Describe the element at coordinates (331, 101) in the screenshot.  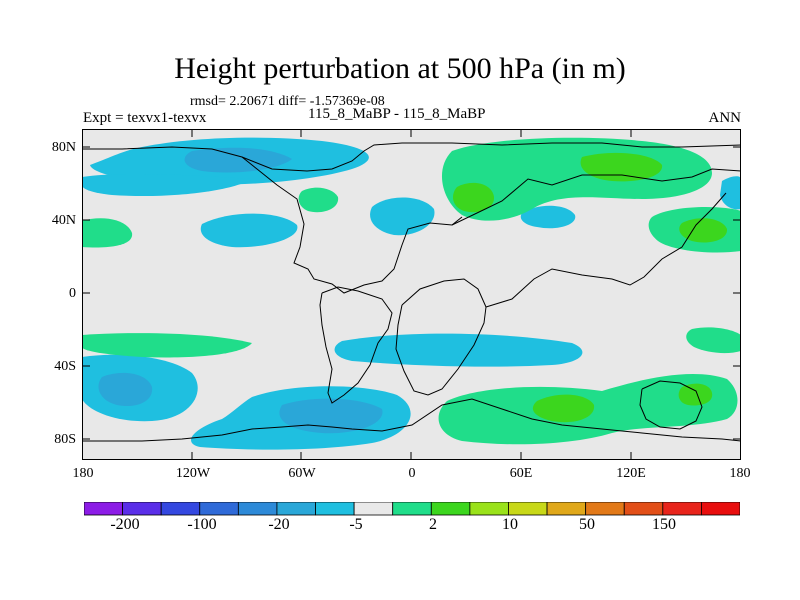
I see `diff-value: diff= -1.57369e-08` at that location.